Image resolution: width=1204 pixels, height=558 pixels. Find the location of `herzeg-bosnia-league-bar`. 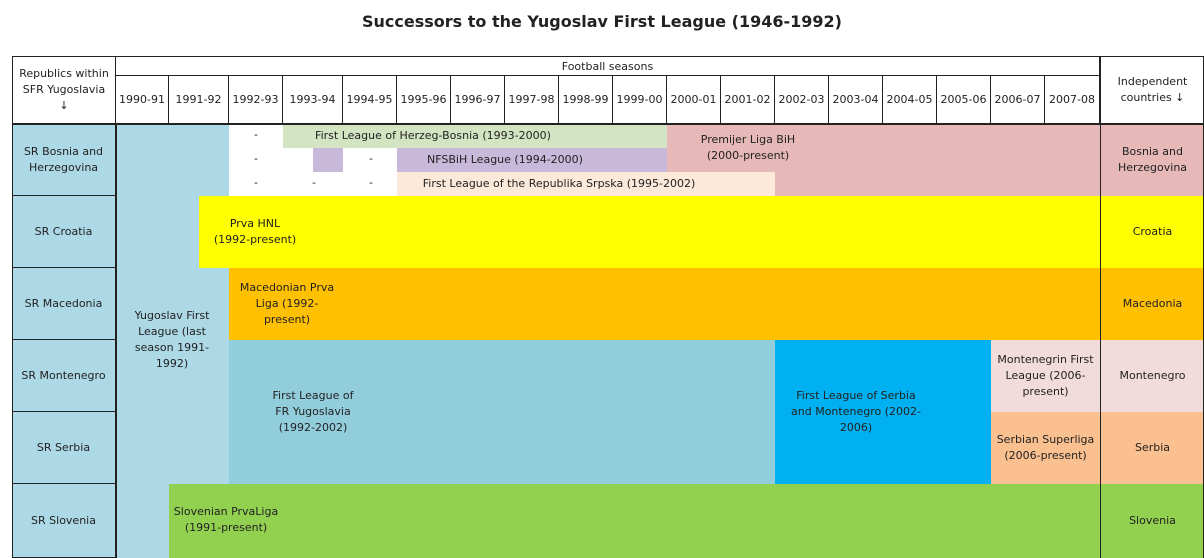

herzeg-bosnia-league-bar is located at coordinates (475, 136).